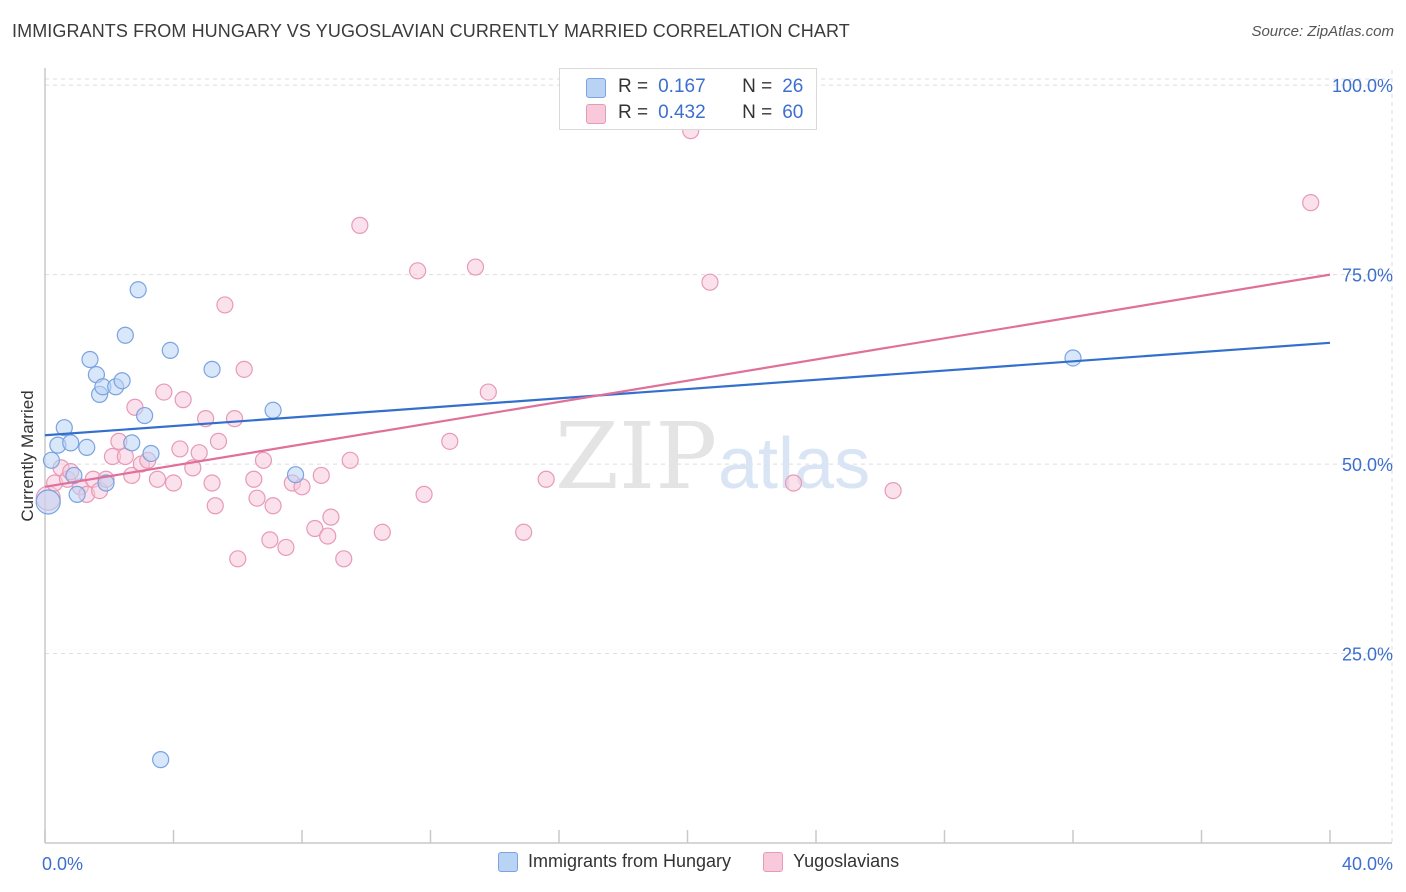 Image resolution: width=1406 pixels, height=892 pixels. Describe the element at coordinates (1367, 465) in the screenshot. I see `y-tick-label: 50.0%` at that location.